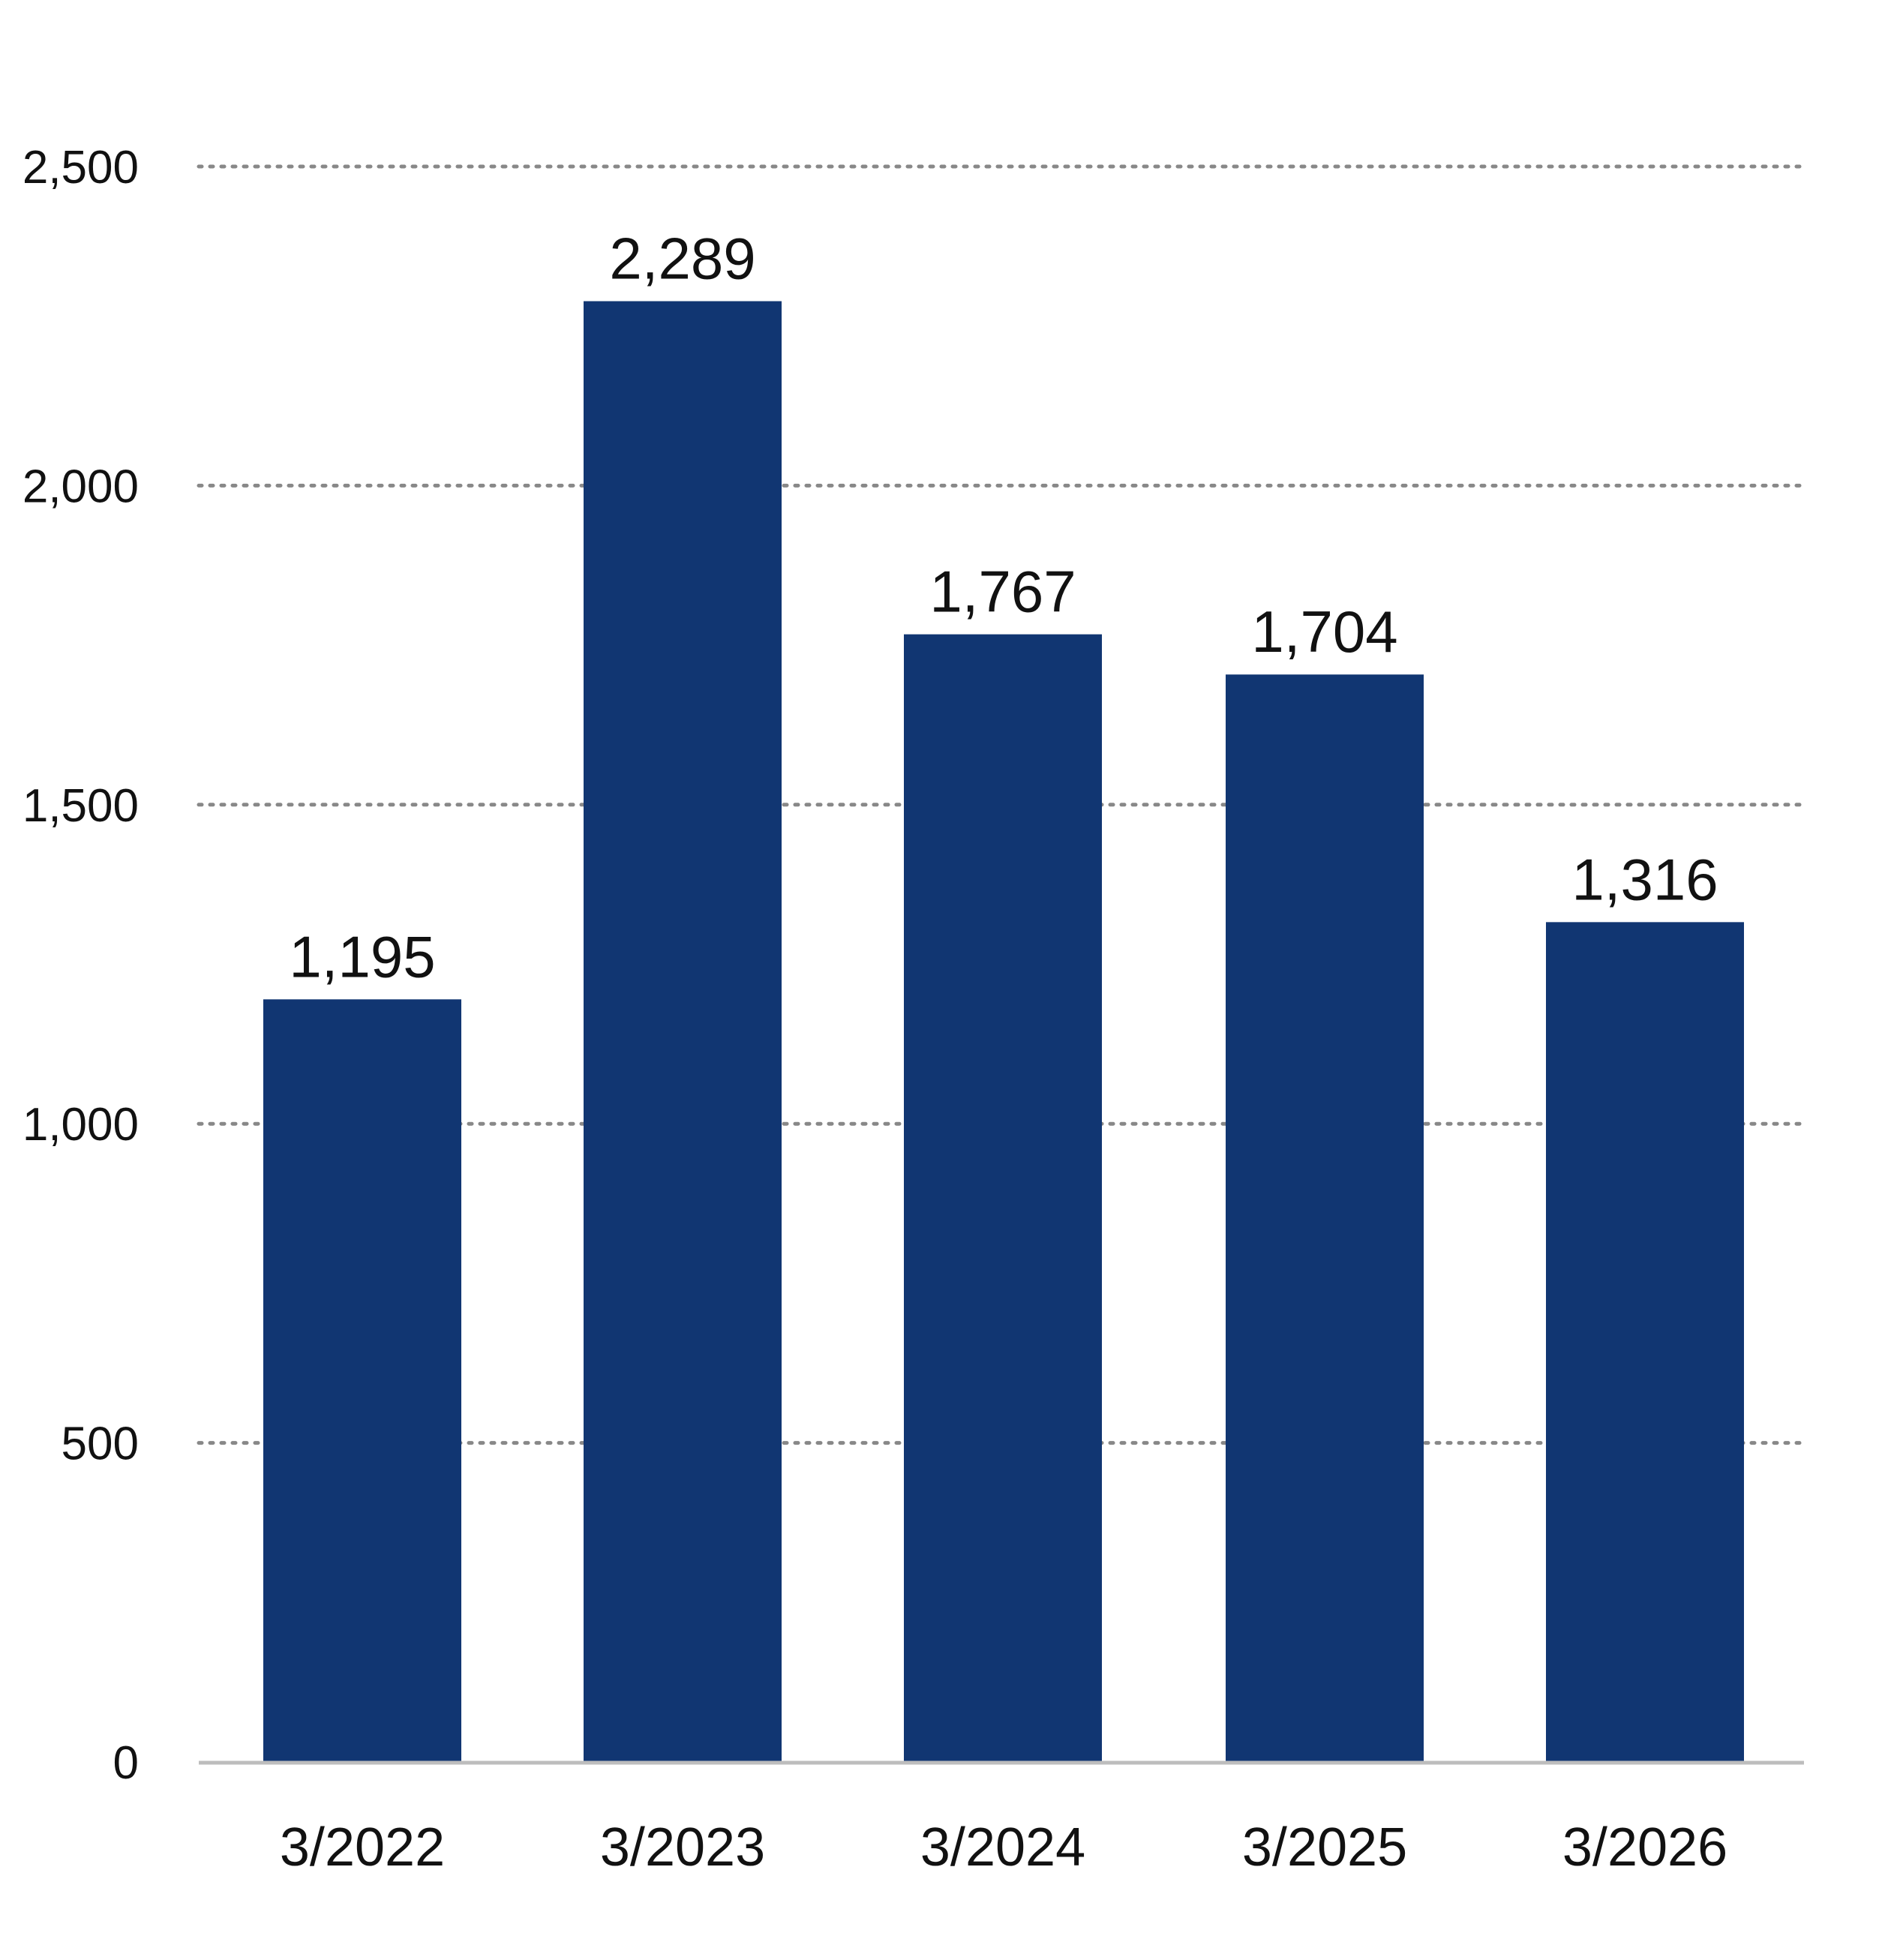  What do you see at coordinates (362, 956) in the screenshot?
I see `data-label: 1,195` at bounding box center [362, 956].